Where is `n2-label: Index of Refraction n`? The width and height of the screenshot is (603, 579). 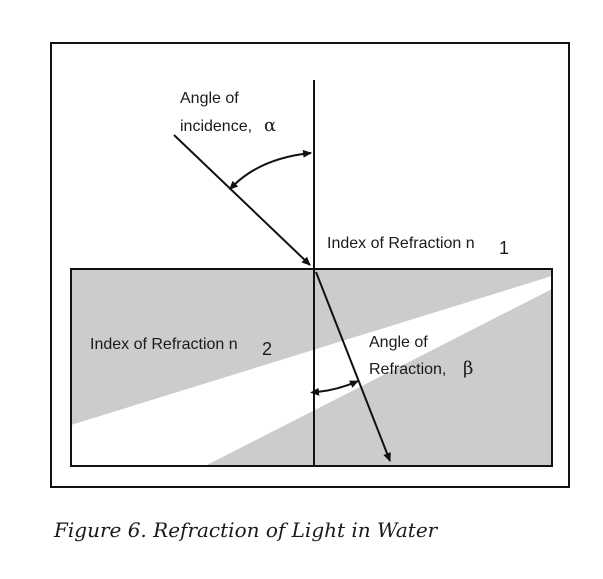 n2-label: Index of Refraction n is located at coordinates (164, 344).